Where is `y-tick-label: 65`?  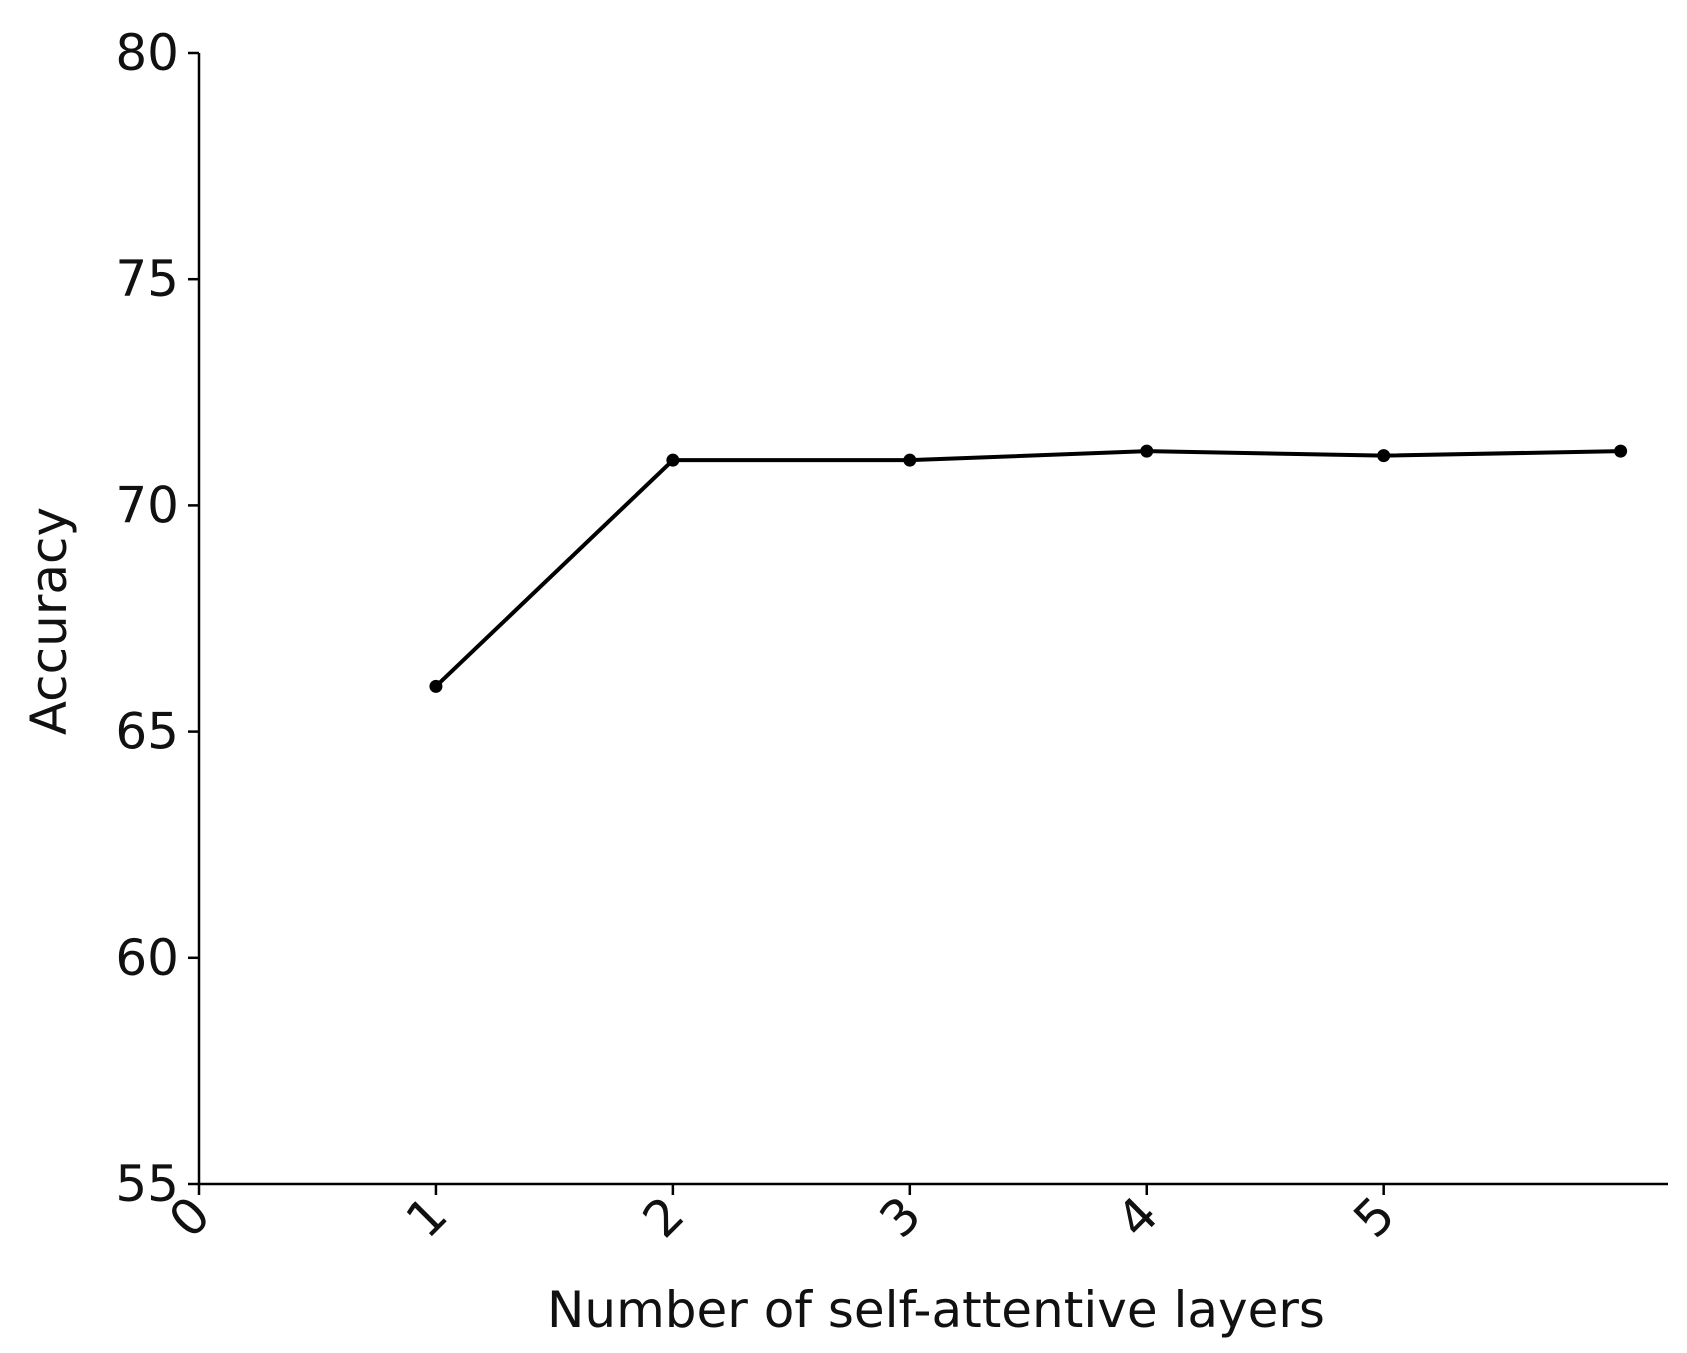 y-tick-label: 65 is located at coordinates (147, 732).